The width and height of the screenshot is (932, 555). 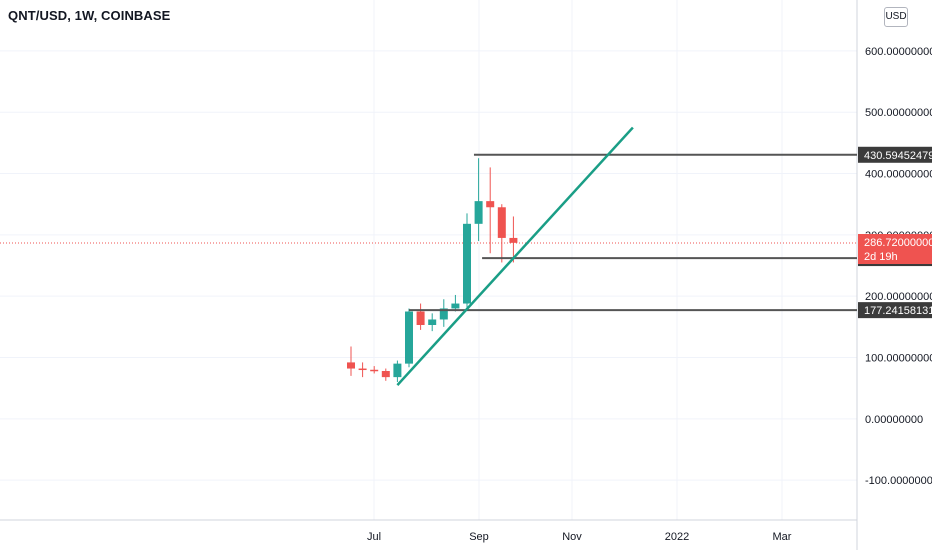 What do you see at coordinates (374, 537) in the screenshot?
I see `x-tick-label: Jul` at bounding box center [374, 537].